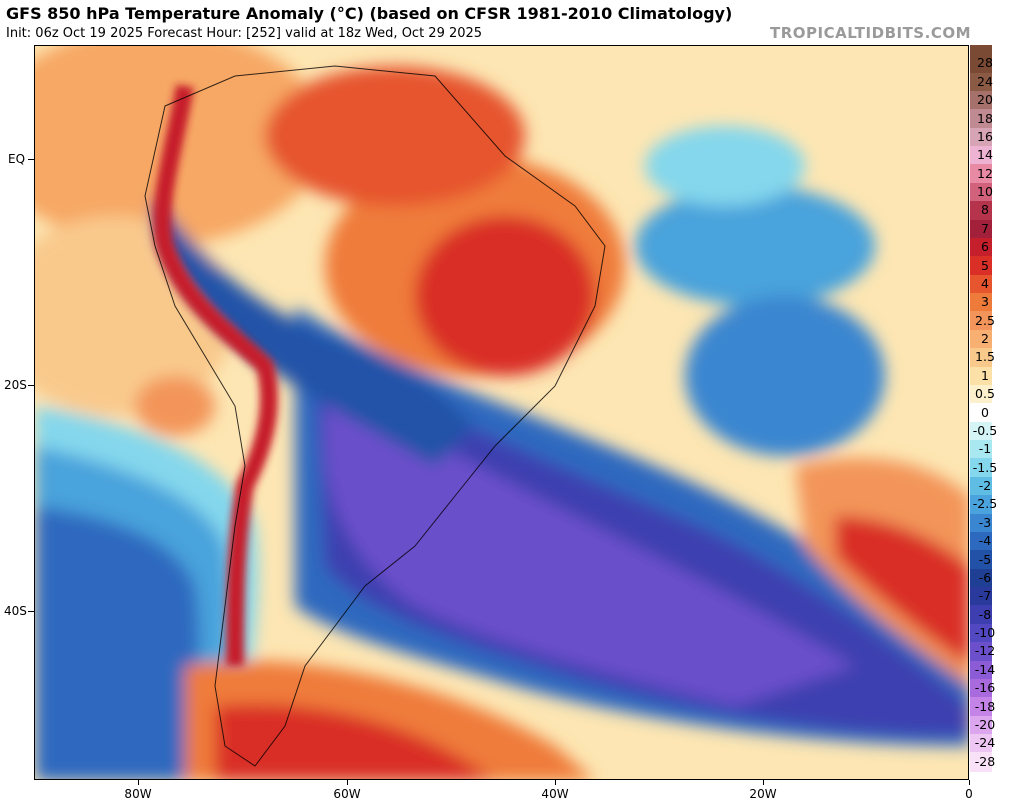  Describe the element at coordinates (17, 159) in the screenshot. I see `lat-label-eq: EQ` at that location.